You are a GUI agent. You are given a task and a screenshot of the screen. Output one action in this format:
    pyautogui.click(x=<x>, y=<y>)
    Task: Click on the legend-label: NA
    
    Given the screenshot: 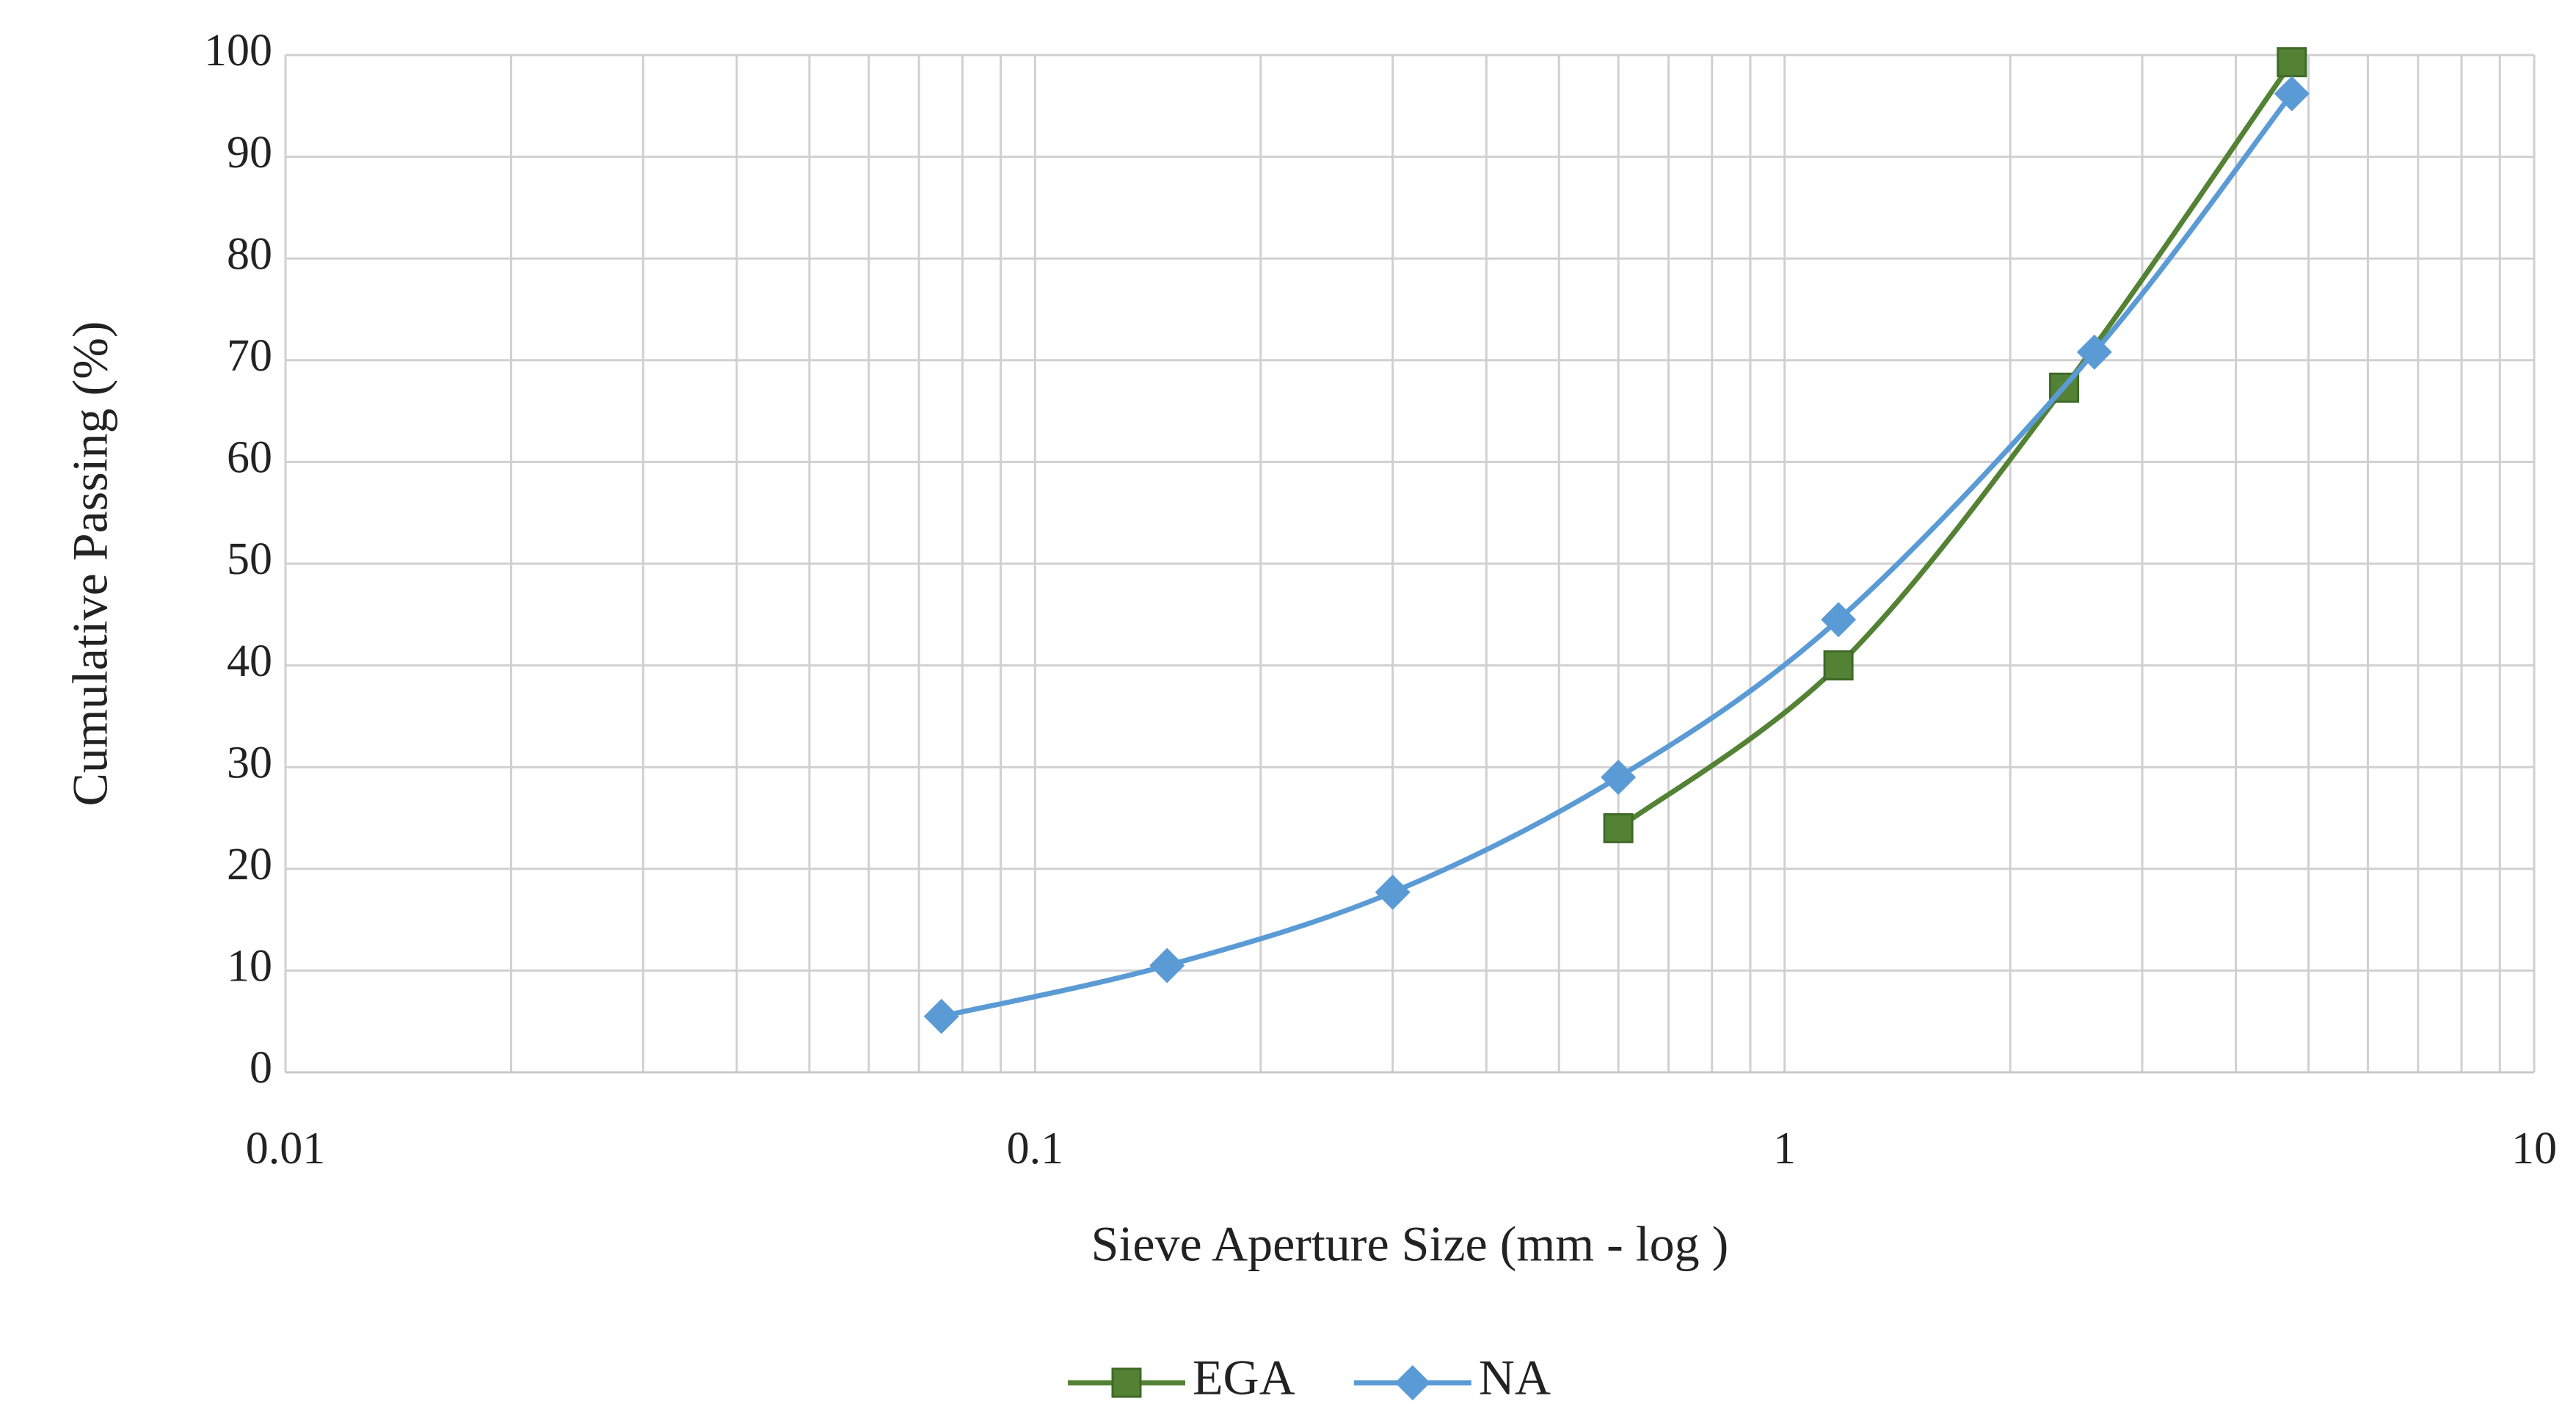 What is the action you would take?
    pyautogui.click(x=1515, y=1378)
    